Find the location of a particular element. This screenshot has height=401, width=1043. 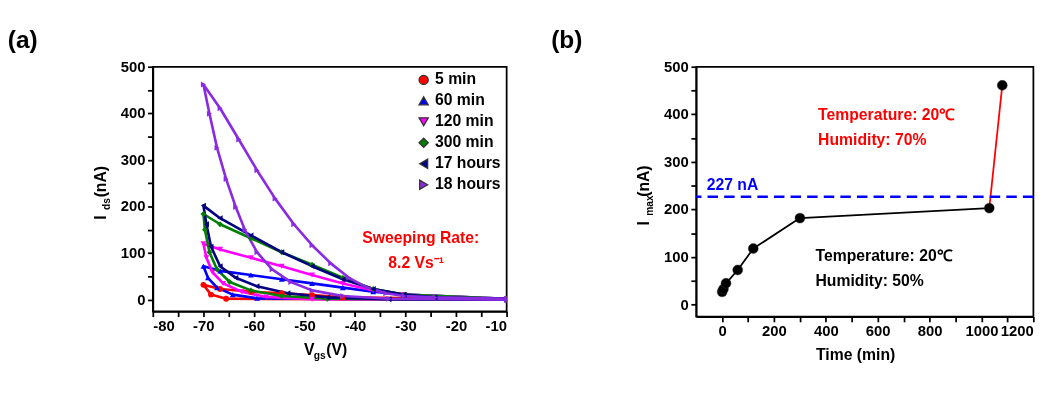

x-tick-label: 600 is located at coordinates (878, 331).